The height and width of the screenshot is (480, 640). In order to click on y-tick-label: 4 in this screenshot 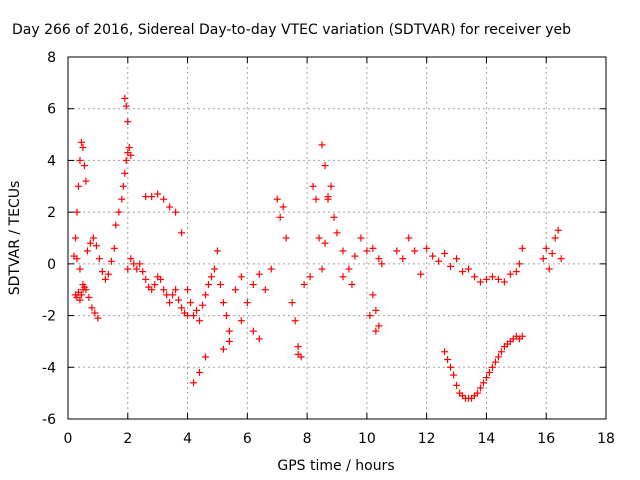, I will do `click(51, 161)`.